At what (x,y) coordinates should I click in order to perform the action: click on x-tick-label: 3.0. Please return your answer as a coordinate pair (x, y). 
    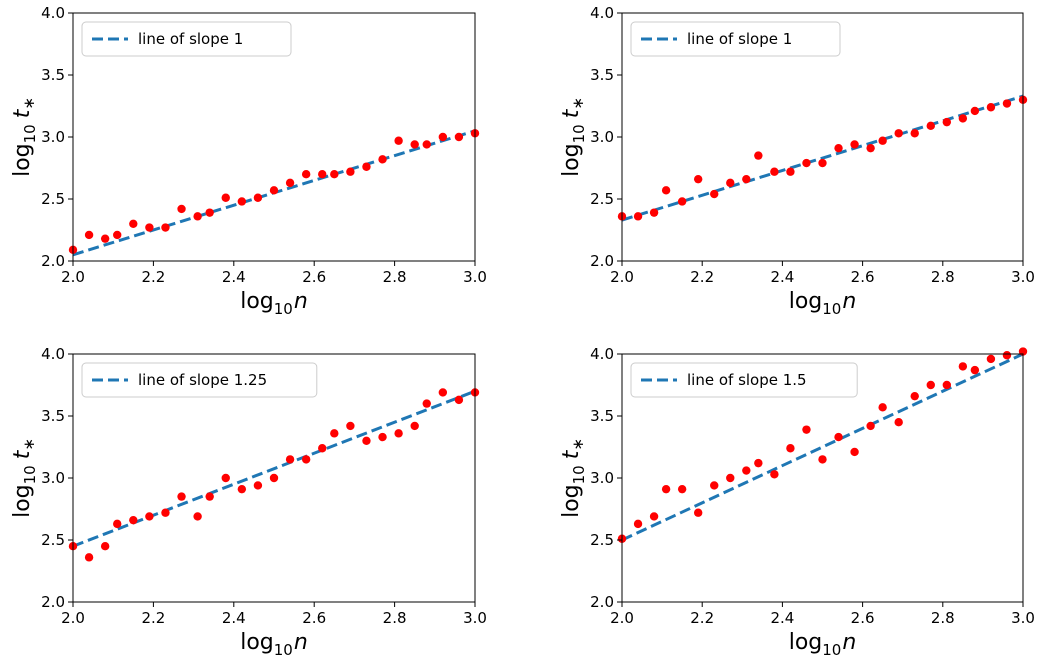
    Looking at the image, I should click on (475, 277).